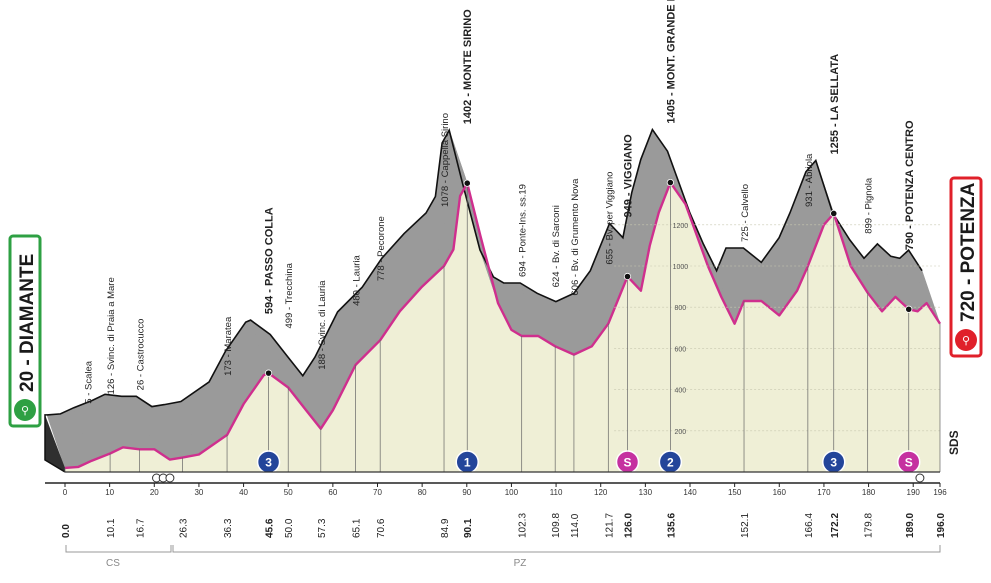 This screenshot has height=583, width=991. What do you see at coordinates (601, 492) in the screenshot?
I see `km-axis-tick-label: 120` at bounding box center [601, 492].